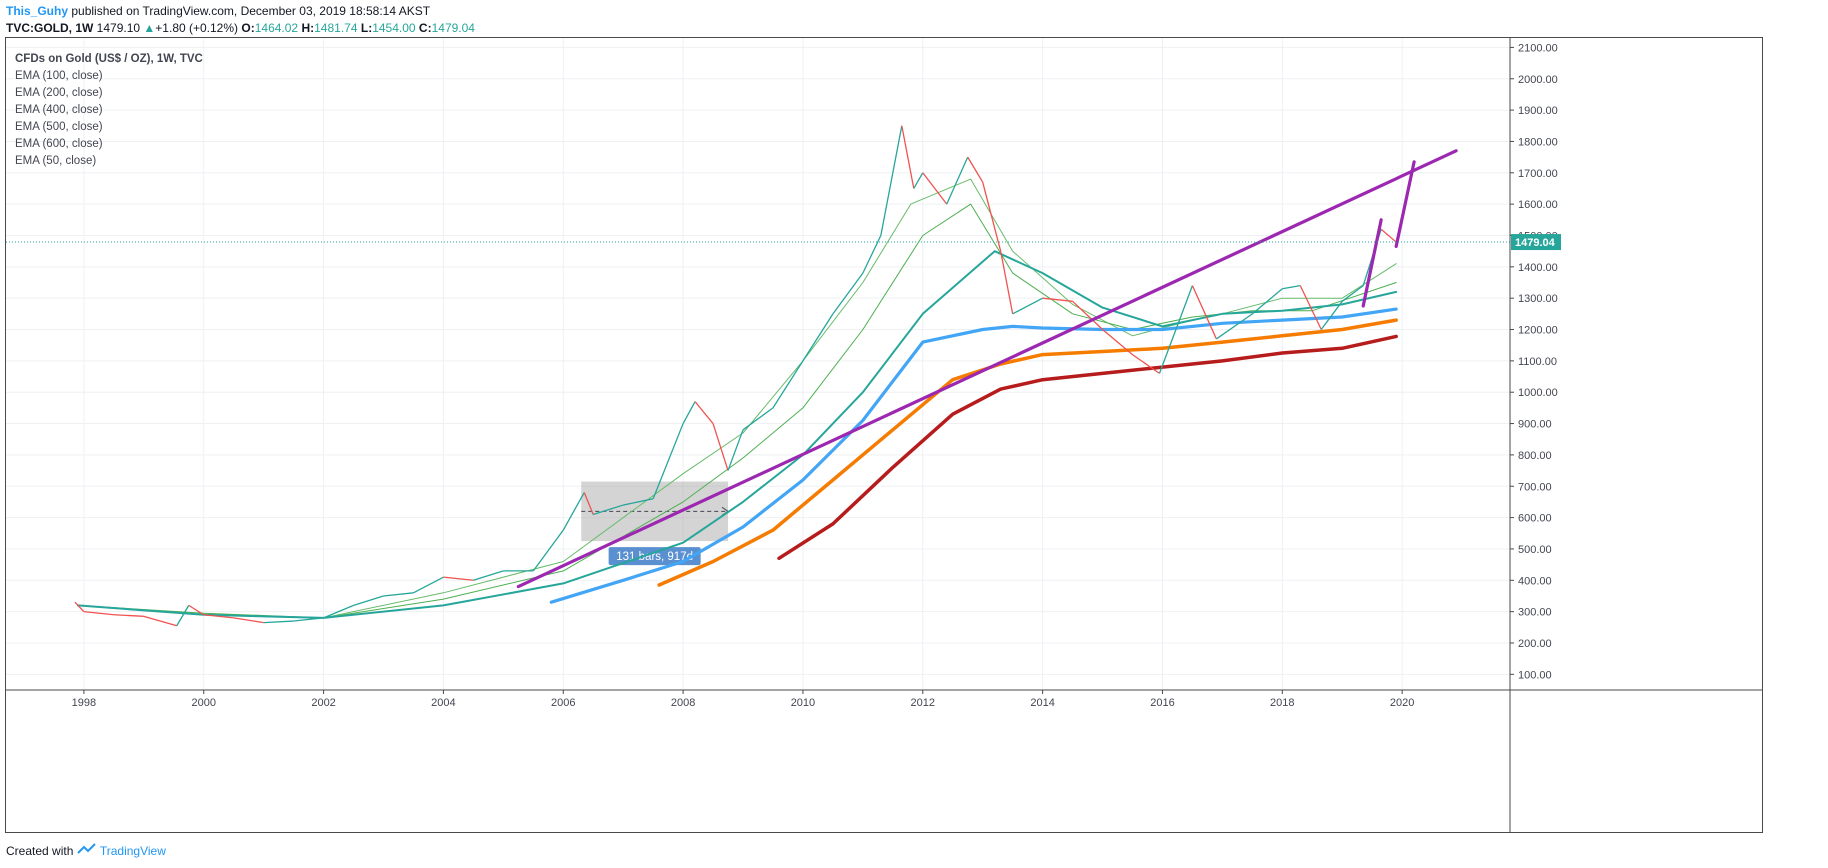 The image size is (1828, 868). I want to click on x-tick-label: 2016, so click(1162, 703).